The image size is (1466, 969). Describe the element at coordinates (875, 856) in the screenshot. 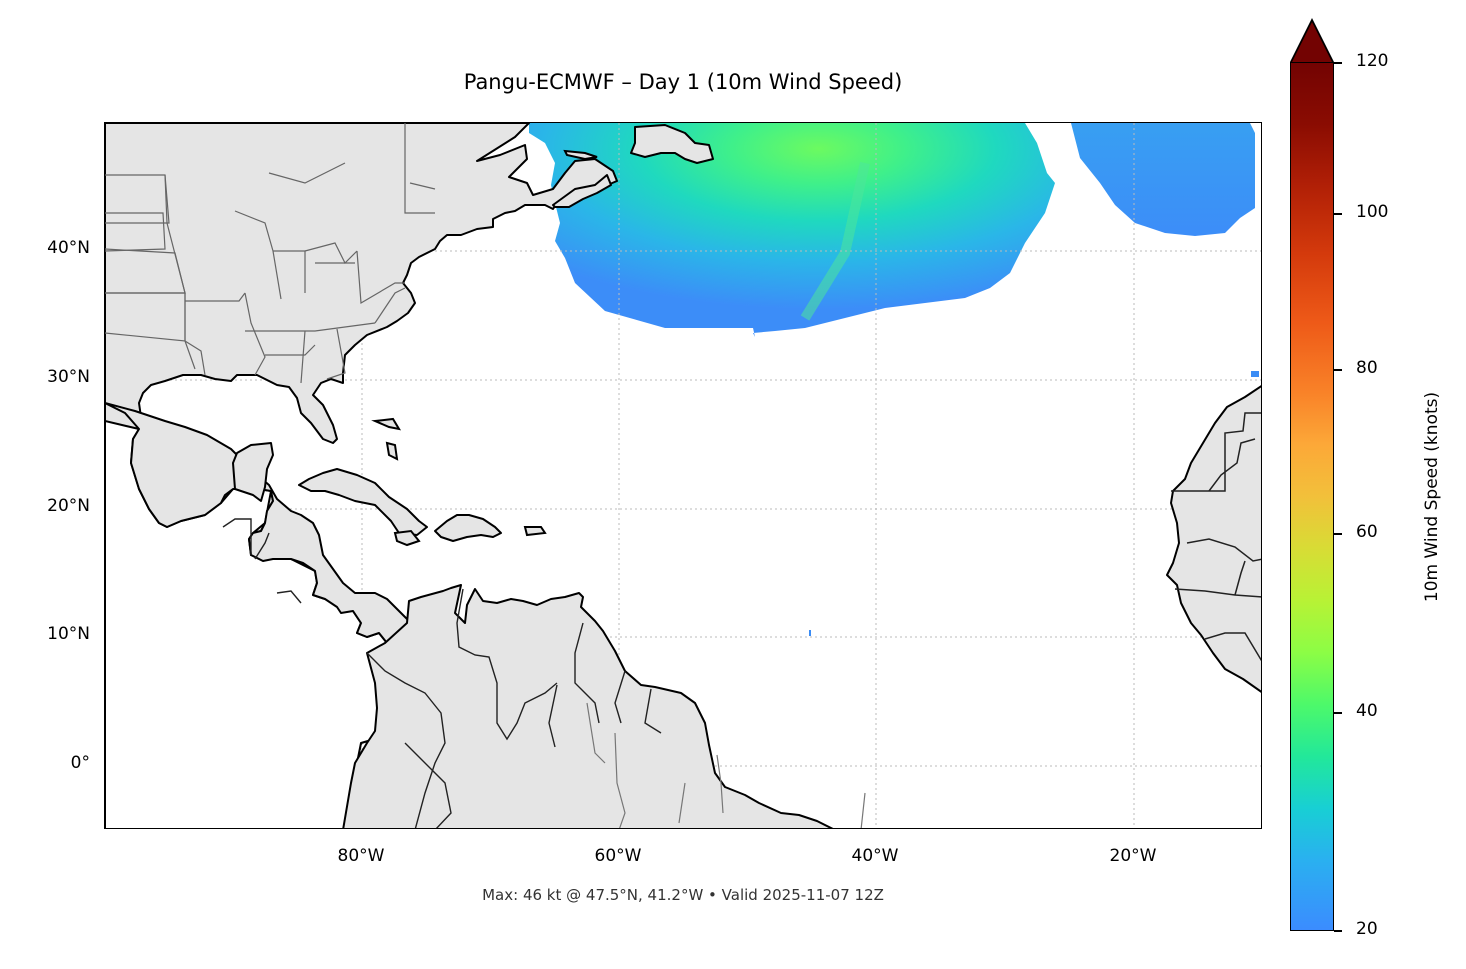

I see `lon-tick-40w: 40°W` at that location.